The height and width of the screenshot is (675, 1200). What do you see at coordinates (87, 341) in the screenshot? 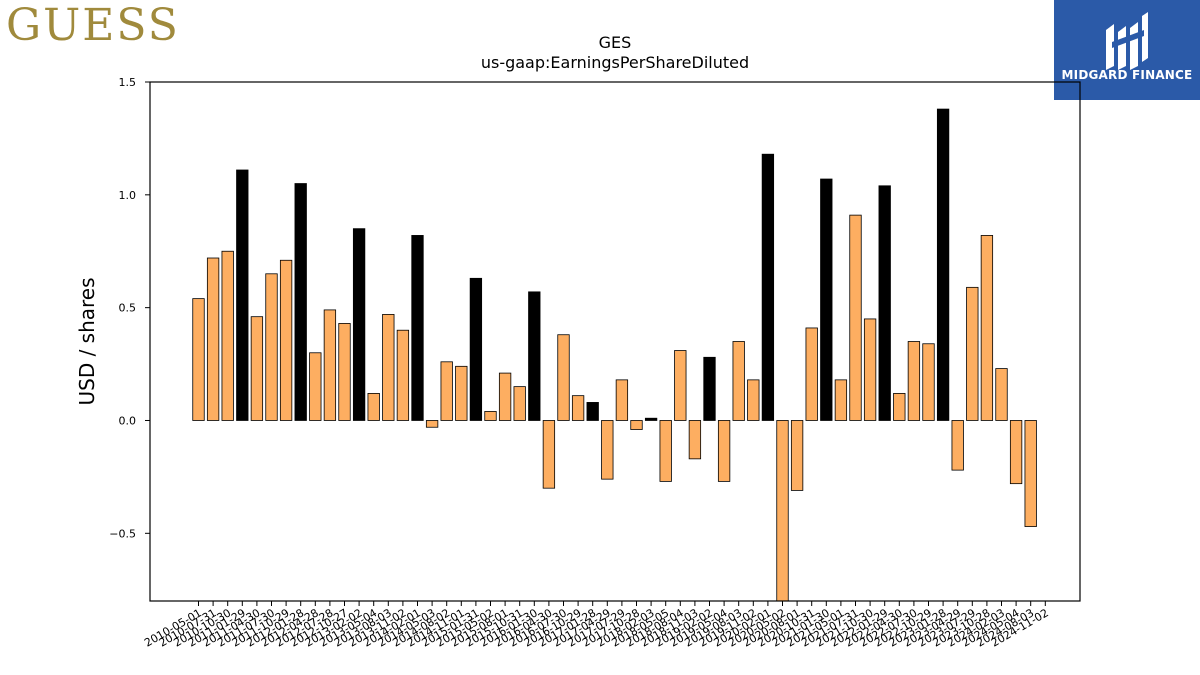
I see `y-axis-label: USD / shares` at bounding box center [87, 341].